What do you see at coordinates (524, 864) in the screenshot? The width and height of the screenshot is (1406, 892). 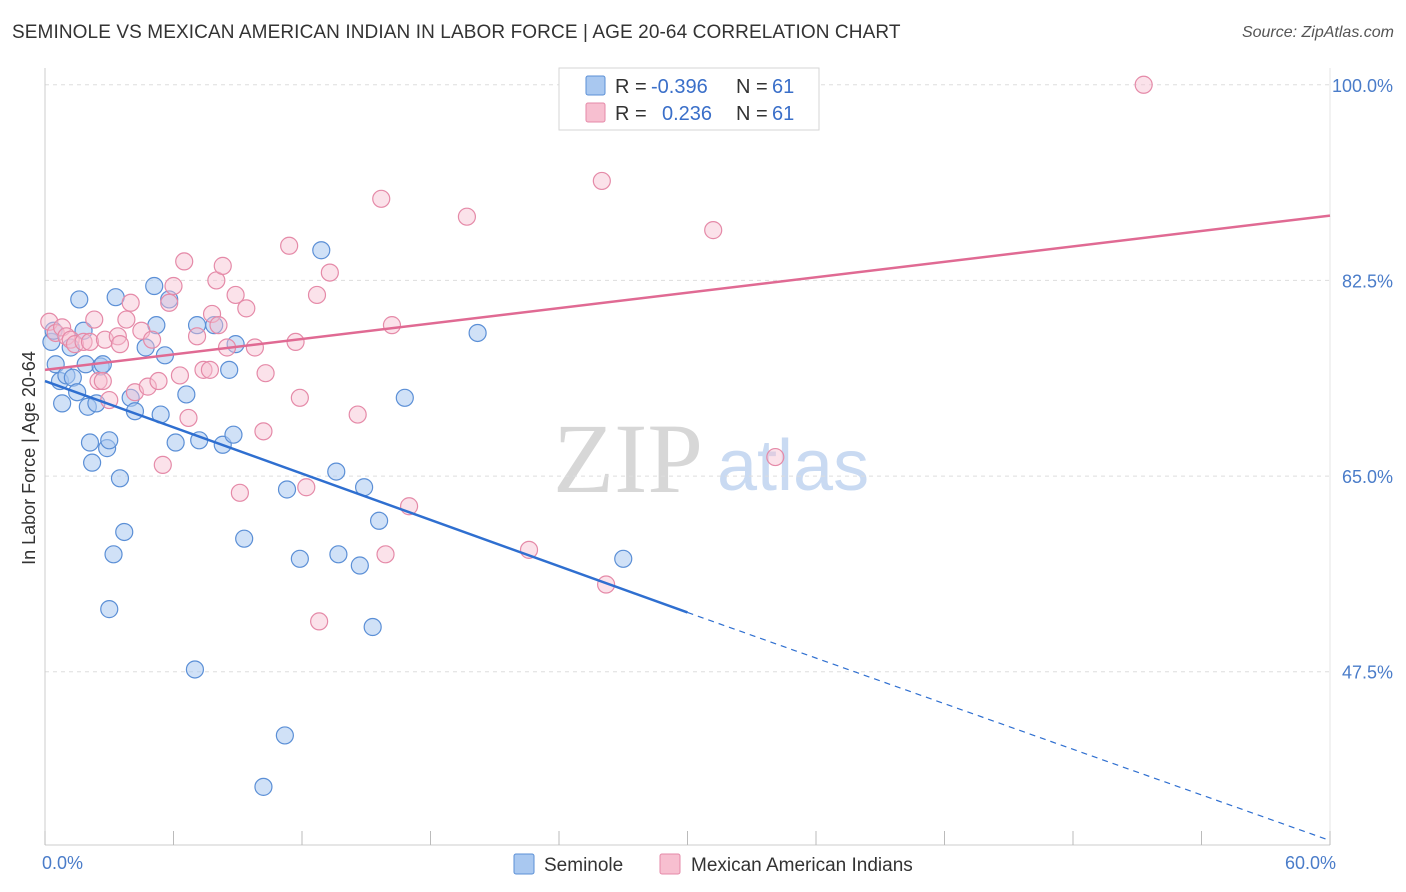 I see `series-legend-swatch-seminole` at bounding box center [524, 864].